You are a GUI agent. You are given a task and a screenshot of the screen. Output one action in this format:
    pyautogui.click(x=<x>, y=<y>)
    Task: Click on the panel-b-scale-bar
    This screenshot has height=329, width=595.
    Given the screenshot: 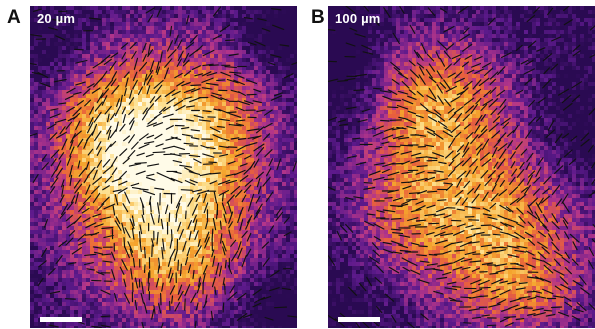 What is the action you would take?
    pyautogui.click(x=359, y=319)
    